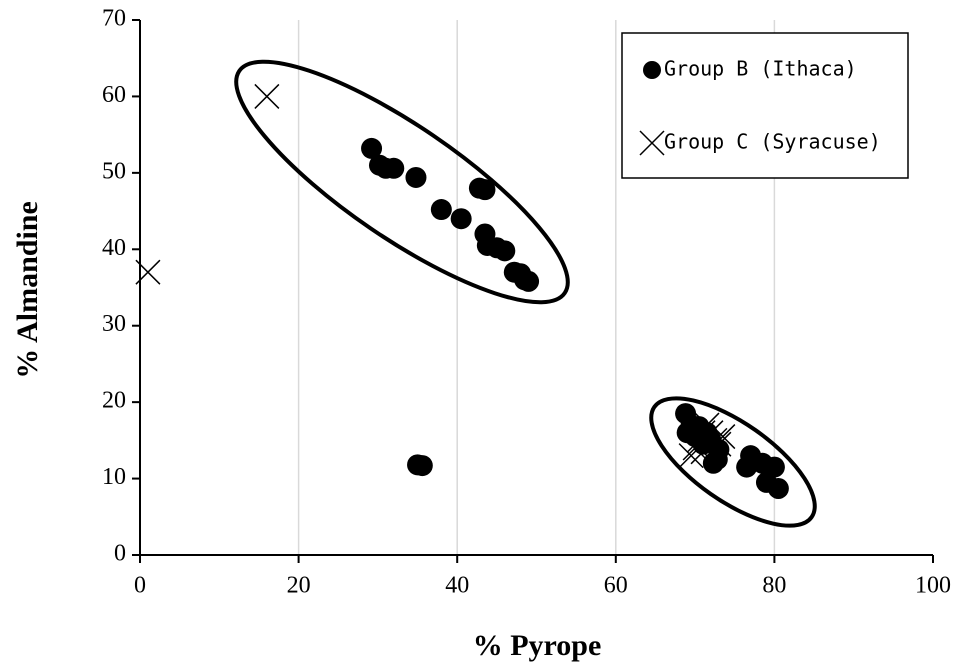  I want to click on y-tick-label: 30, so click(114, 324).